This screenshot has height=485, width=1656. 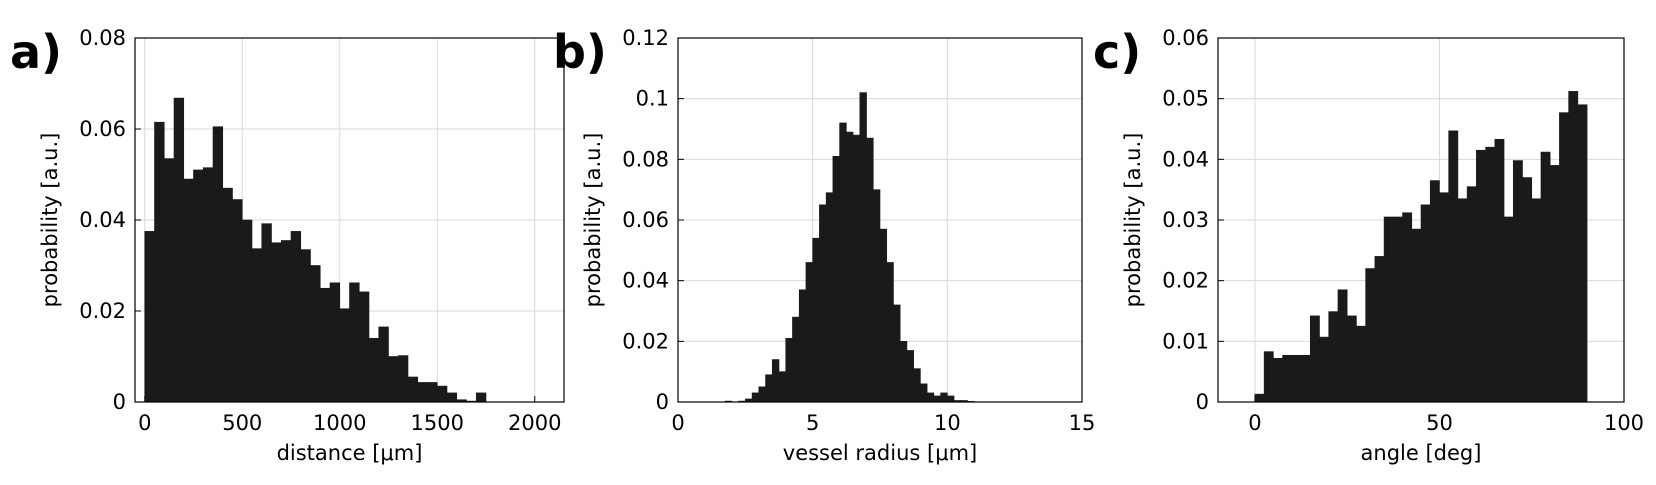 I want to click on x-tick-label: 15, so click(x=1082, y=423).